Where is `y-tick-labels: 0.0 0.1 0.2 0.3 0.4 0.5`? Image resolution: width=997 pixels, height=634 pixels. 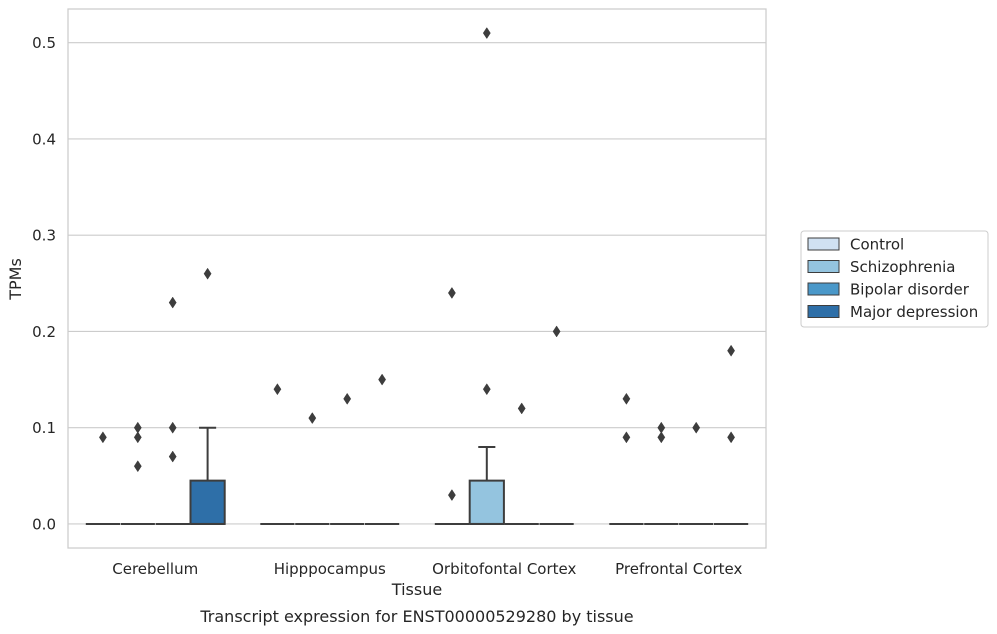
y-tick-labels: 0.0 0.1 0.2 0.3 0.4 0.5 is located at coordinates (44, 283).